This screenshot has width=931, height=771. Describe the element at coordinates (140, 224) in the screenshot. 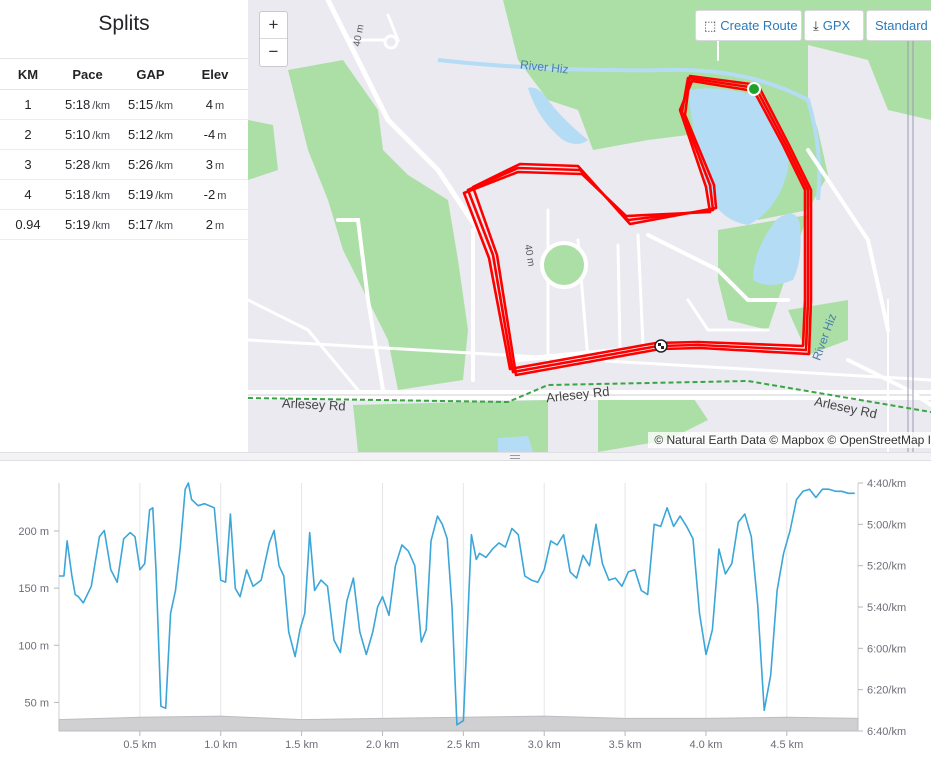

I see `split-gap-value: 5:17` at that location.